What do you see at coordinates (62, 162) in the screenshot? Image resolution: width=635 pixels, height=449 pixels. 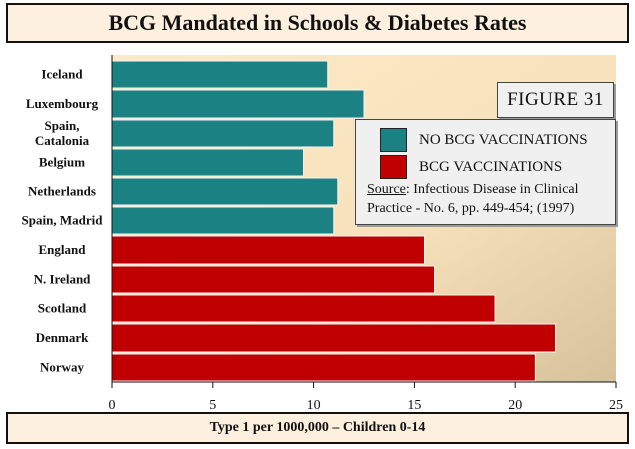 I see `category-label: Belgium` at bounding box center [62, 162].